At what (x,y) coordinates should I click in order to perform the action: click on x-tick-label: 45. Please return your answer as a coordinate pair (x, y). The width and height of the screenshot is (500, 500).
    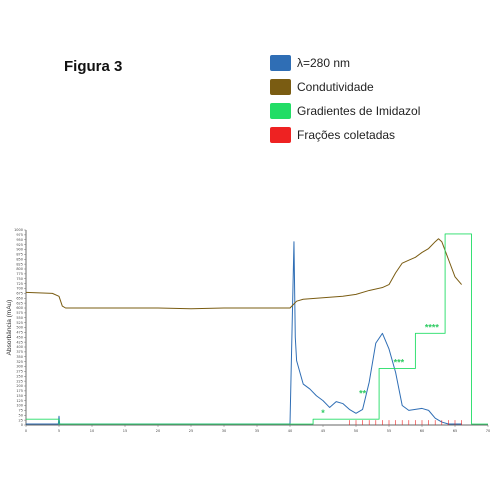
    Looking at the image, I should click on (323, 431).